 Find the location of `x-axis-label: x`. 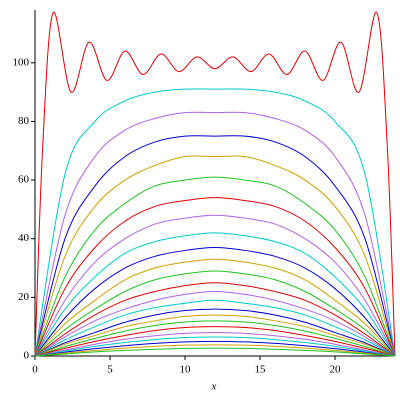

x-axis-label: x is located at coordinates (214, 387).